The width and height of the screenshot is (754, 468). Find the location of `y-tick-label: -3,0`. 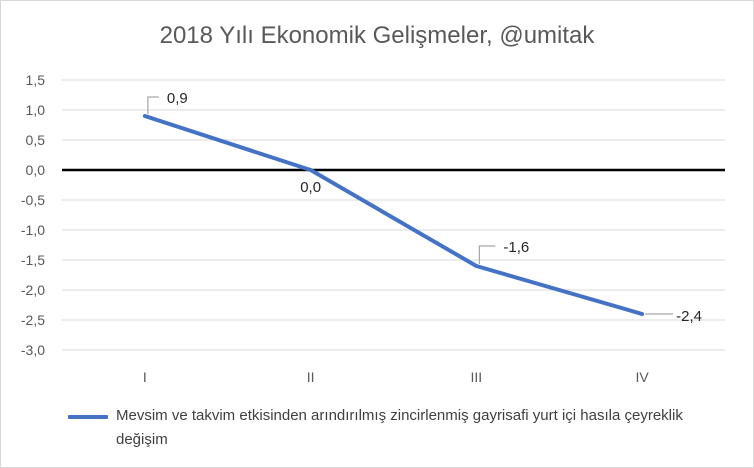

y-tick-label: -3,0 is located at coordinates (33, 350).